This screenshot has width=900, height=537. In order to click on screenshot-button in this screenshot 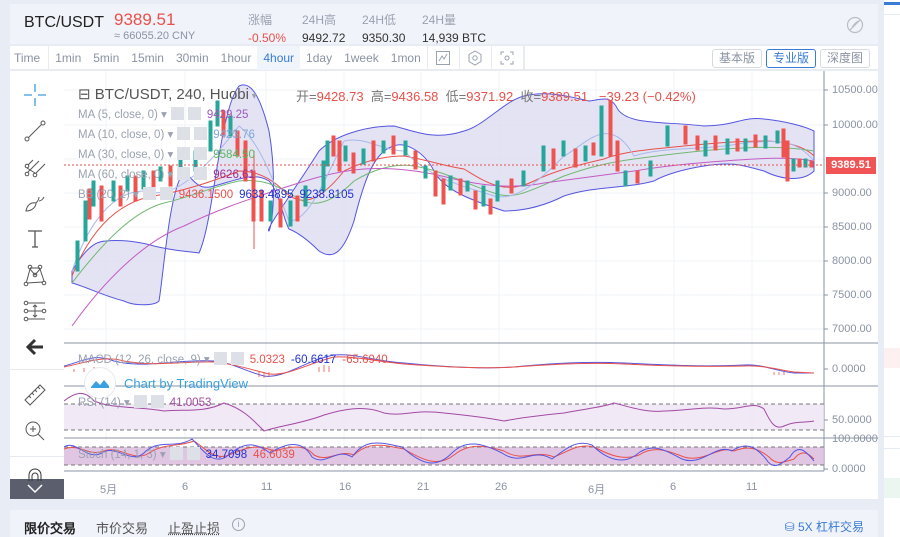, I will do `click(506, 57)`.